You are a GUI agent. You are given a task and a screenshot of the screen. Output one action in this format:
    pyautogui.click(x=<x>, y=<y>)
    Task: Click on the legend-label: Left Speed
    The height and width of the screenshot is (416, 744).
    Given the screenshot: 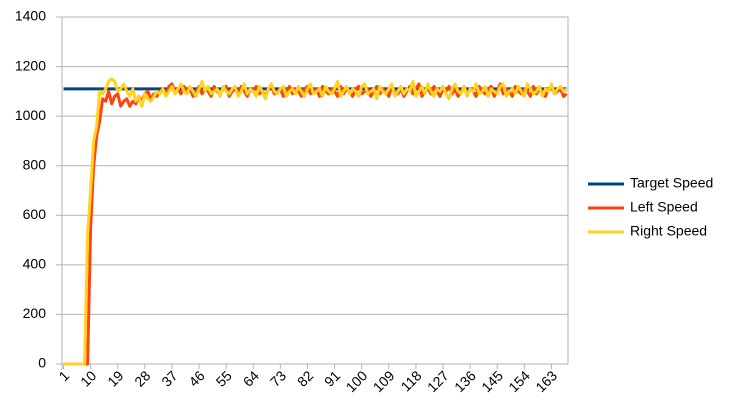 What is the action you would take?
    pyautogui.click(x=664, y=207)
    